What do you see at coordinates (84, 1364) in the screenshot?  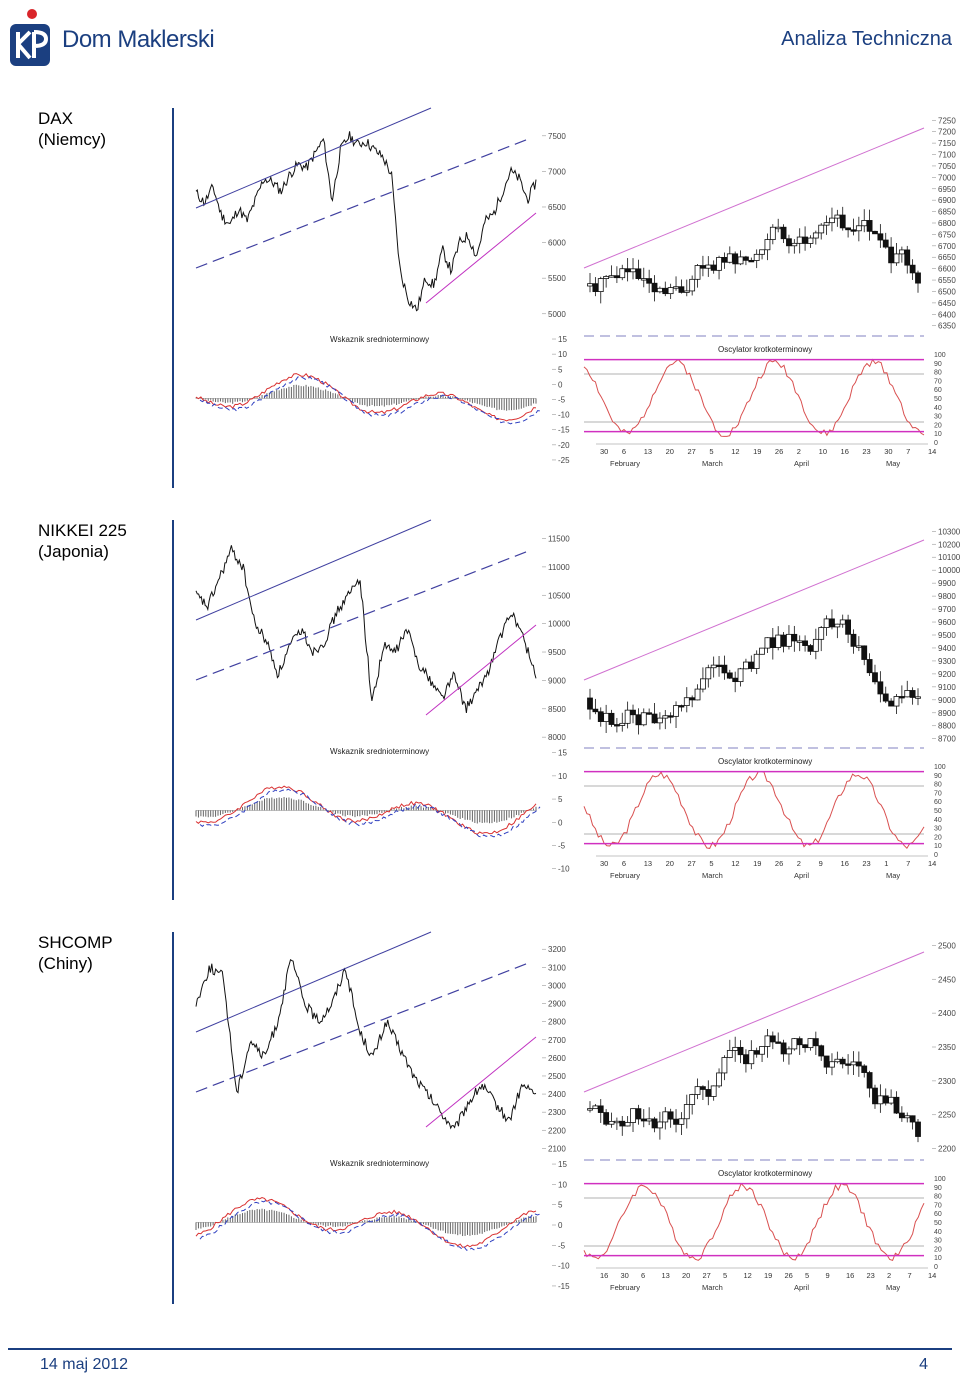 I see `footer-date: 14 maj 2012` at bounding box center [84, 1364].